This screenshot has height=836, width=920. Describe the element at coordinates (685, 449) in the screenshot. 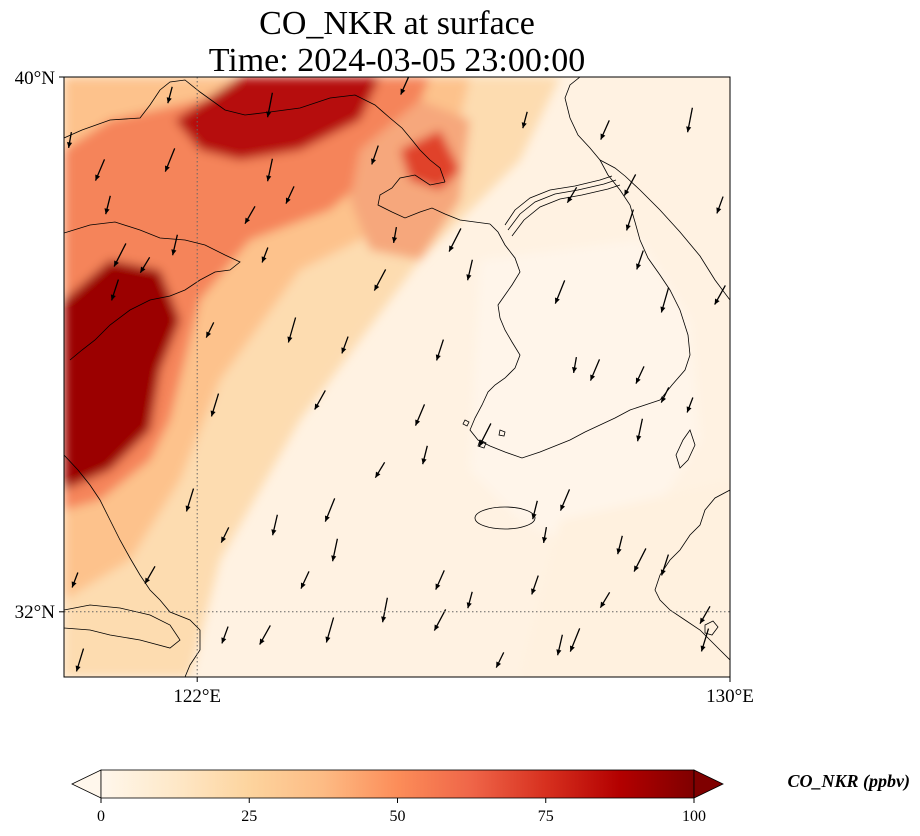

I see `tsushima-island` at that location.